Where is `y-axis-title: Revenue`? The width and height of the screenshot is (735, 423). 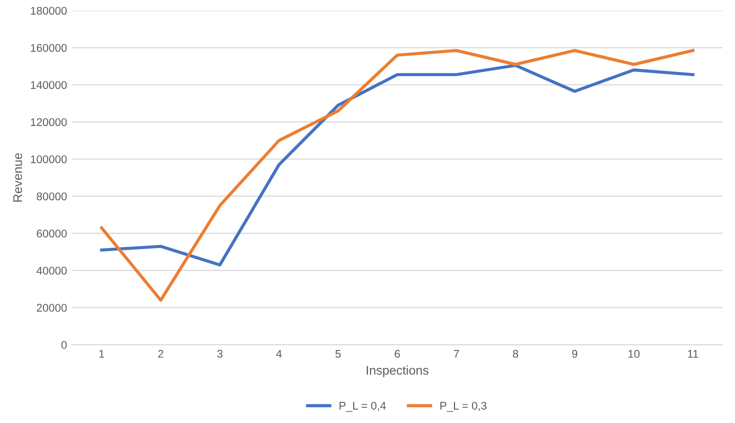
y-axis-title: Revenue is located at coordinates (17, 177).